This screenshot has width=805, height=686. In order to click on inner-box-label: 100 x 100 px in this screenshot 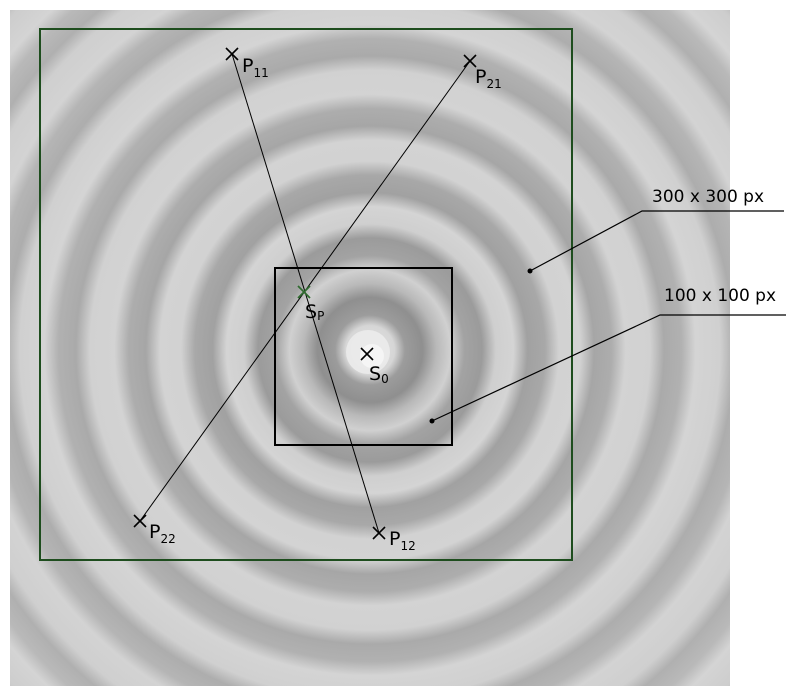, I will do `click(720, 296)`.